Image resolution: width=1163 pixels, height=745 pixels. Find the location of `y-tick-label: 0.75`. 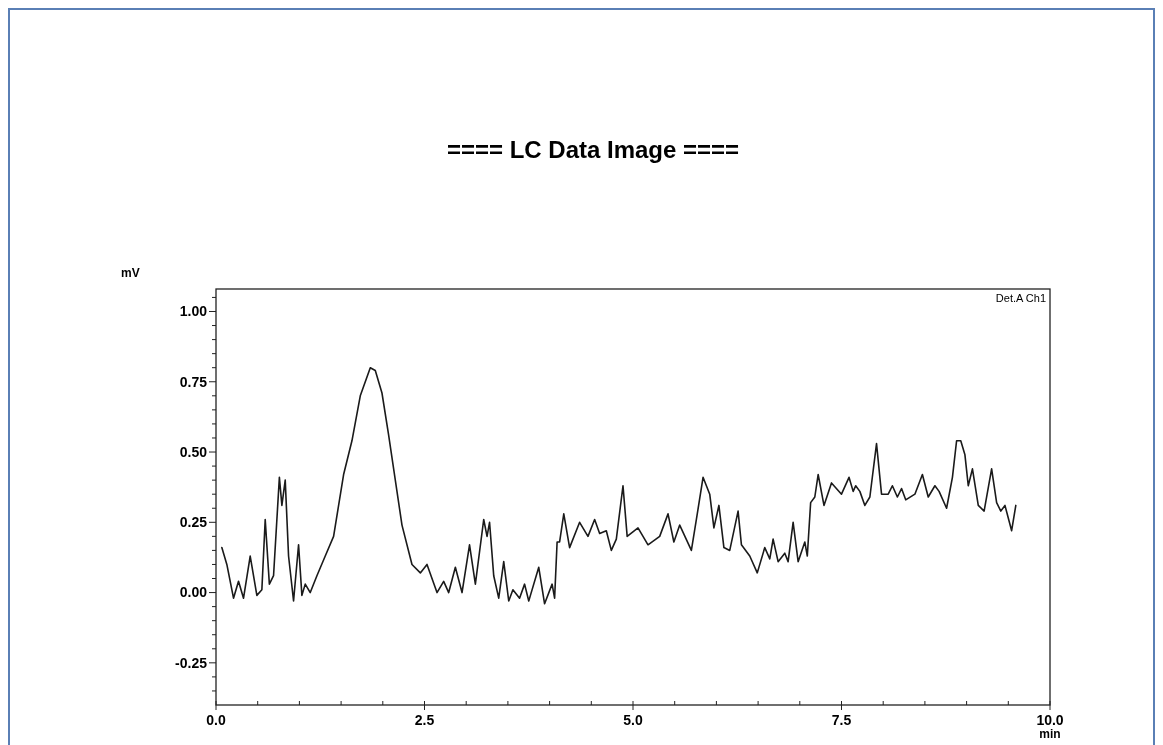

y-tick-label: 0.75 is located at coordinates (193, 381).